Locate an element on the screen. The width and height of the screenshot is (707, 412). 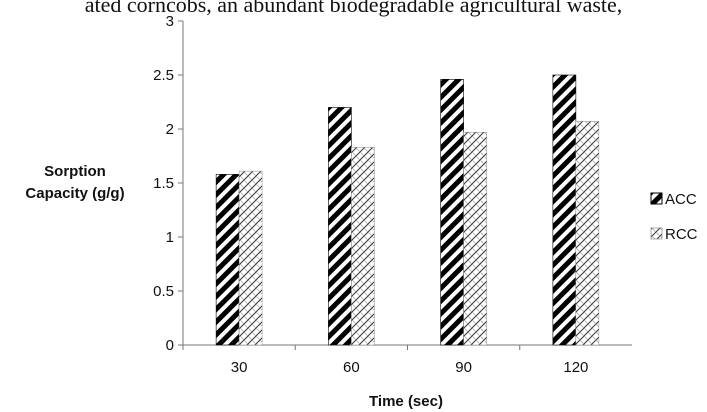
y-tick-label: 2.5 is located at coordinates (163, 75).